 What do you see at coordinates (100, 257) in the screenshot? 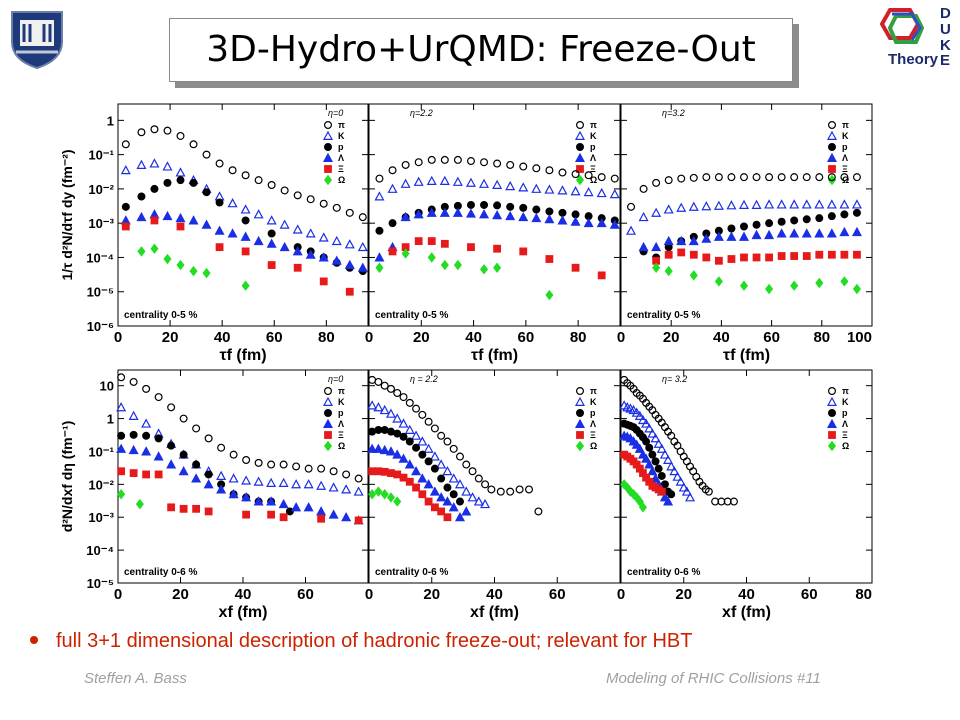
I see `y-tick-label: 10⁻⁴` at bounding box center [100, 257].